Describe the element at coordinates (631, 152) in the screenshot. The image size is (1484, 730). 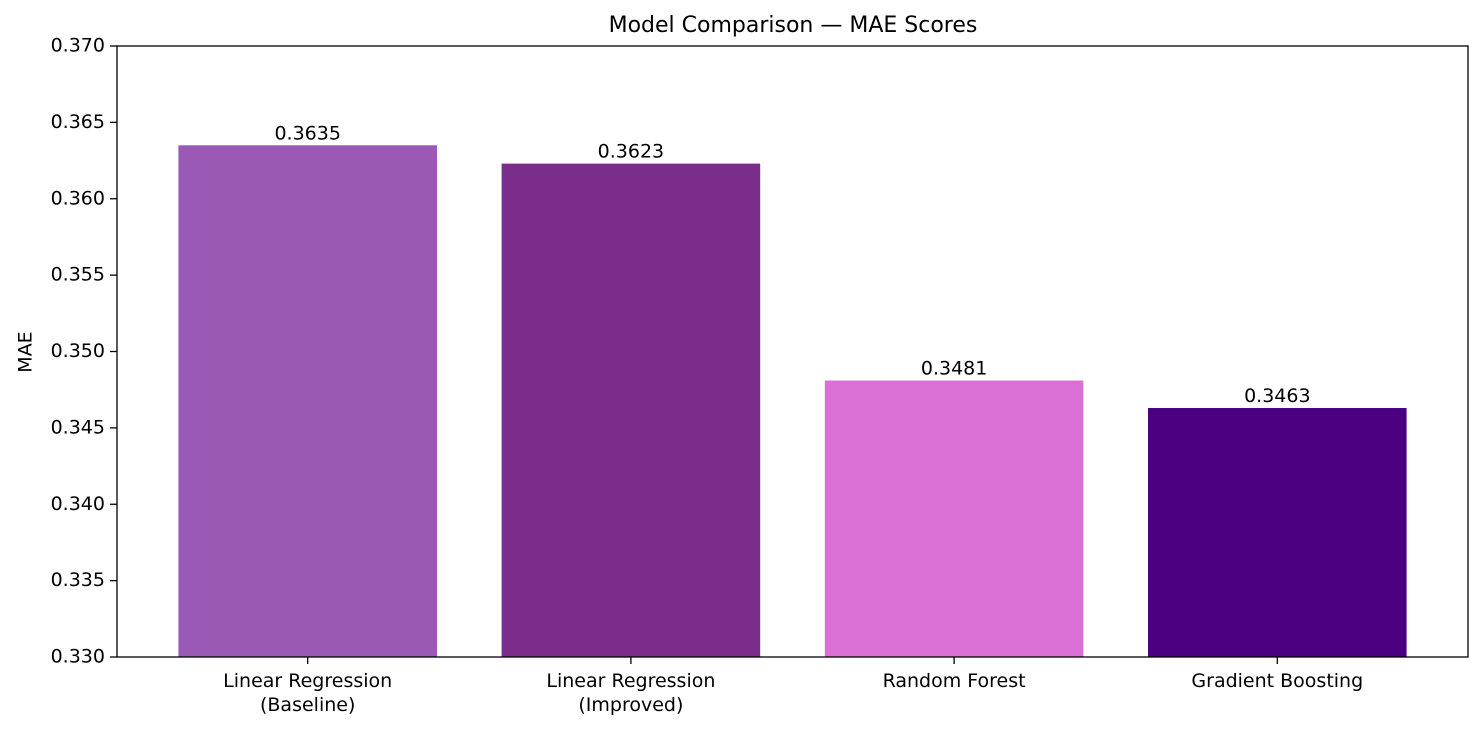
I see `value-label: 0.3623` at that location.